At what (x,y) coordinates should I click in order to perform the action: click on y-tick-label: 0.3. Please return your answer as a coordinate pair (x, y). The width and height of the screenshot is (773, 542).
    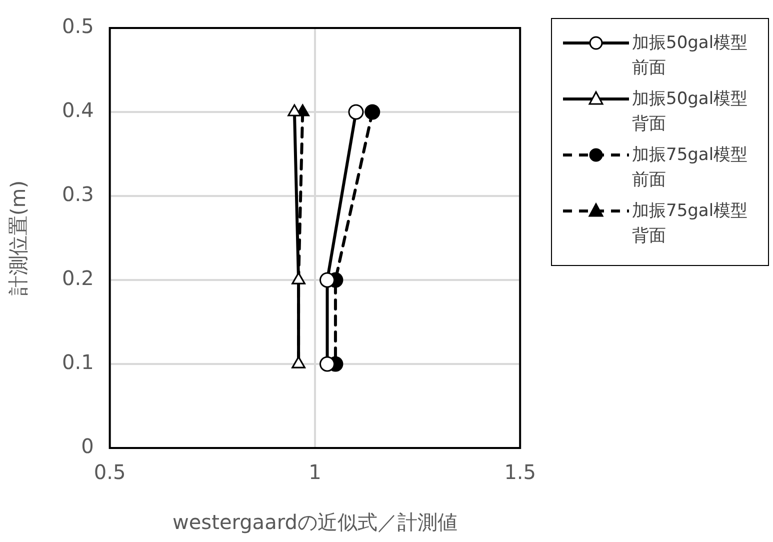
    Looking at the image, I should click on (78, 194).